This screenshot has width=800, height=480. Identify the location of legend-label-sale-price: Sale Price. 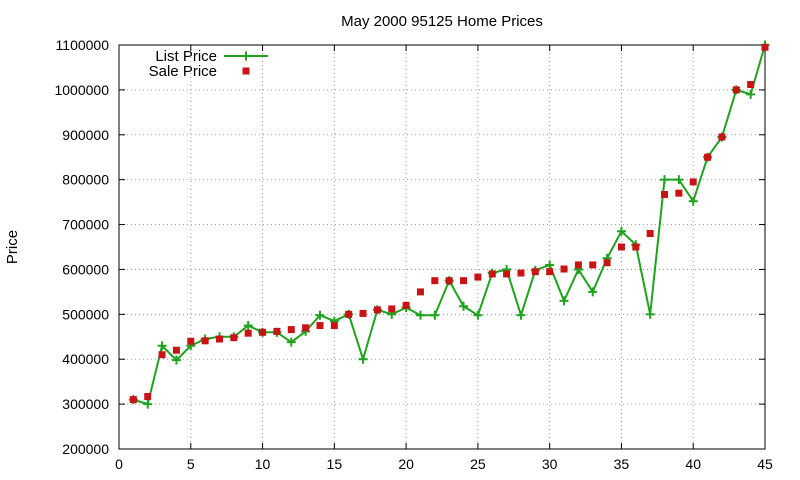
(183, 71).